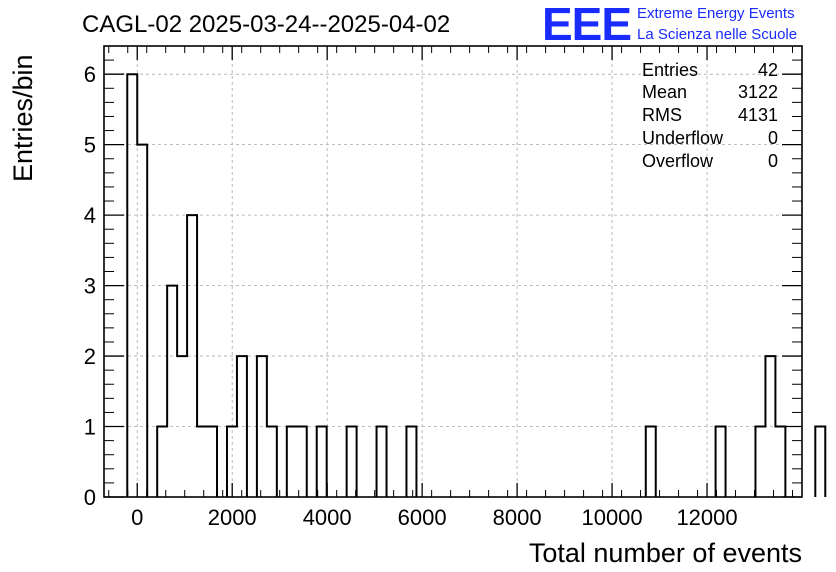 This screenshot has width=836, height=572. I want to click on stats-entries-value: 42, so click(768, 70).